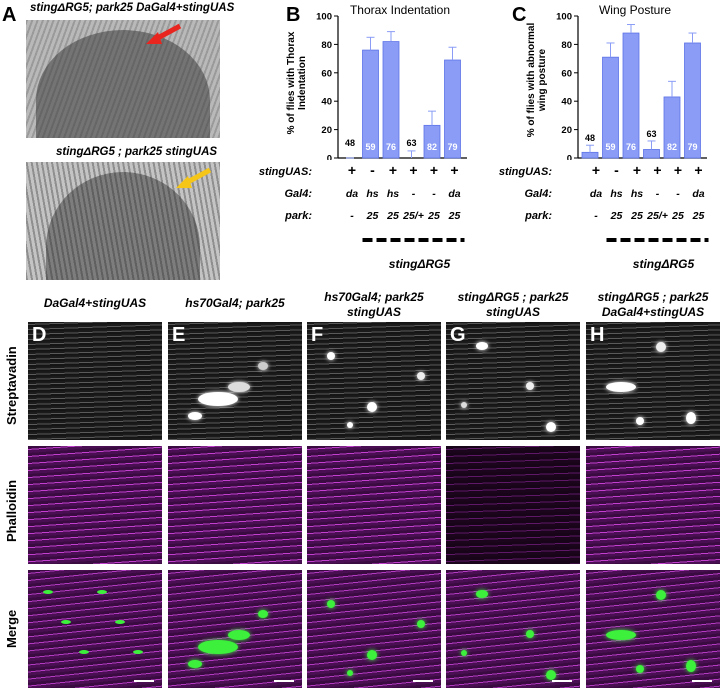 The image size is (725, 697). Describe the element at coordinates (653, 381) in the screenshot. I see `micrograph-strep-h: H` at that location.